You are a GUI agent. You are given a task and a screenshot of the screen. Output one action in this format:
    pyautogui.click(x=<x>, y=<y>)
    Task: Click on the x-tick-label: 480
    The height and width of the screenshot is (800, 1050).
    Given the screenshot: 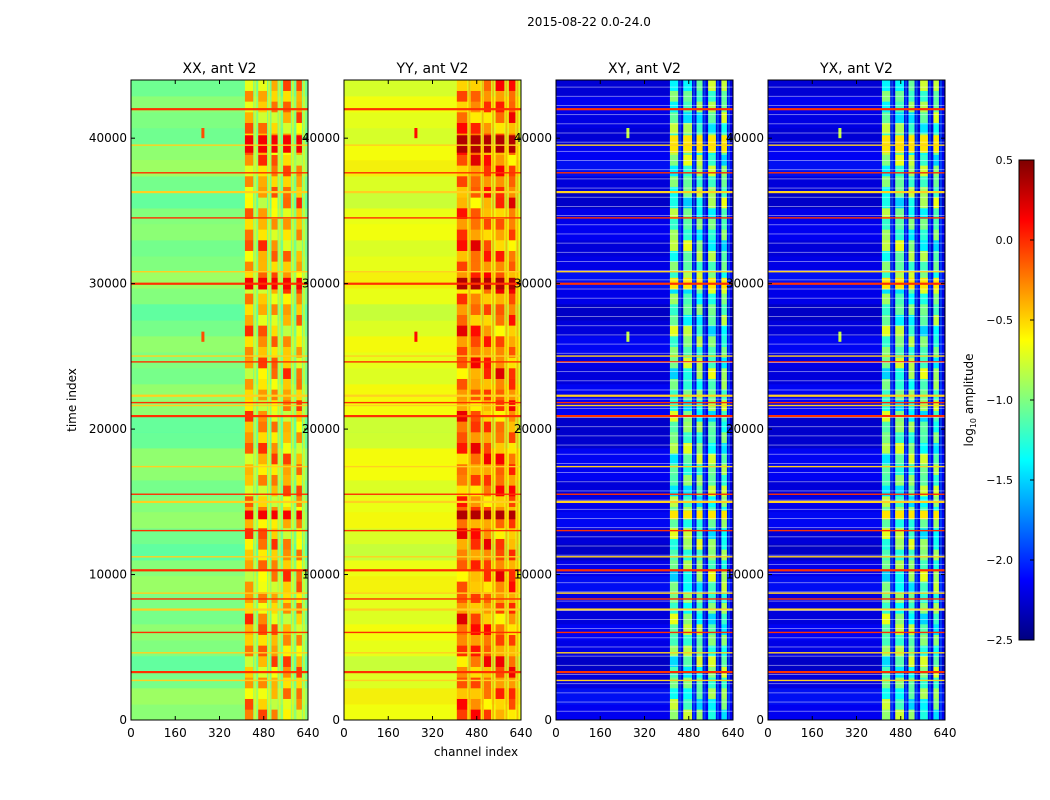 What is the action you would take?
    pyautogui.click(x=476, y=733)
    